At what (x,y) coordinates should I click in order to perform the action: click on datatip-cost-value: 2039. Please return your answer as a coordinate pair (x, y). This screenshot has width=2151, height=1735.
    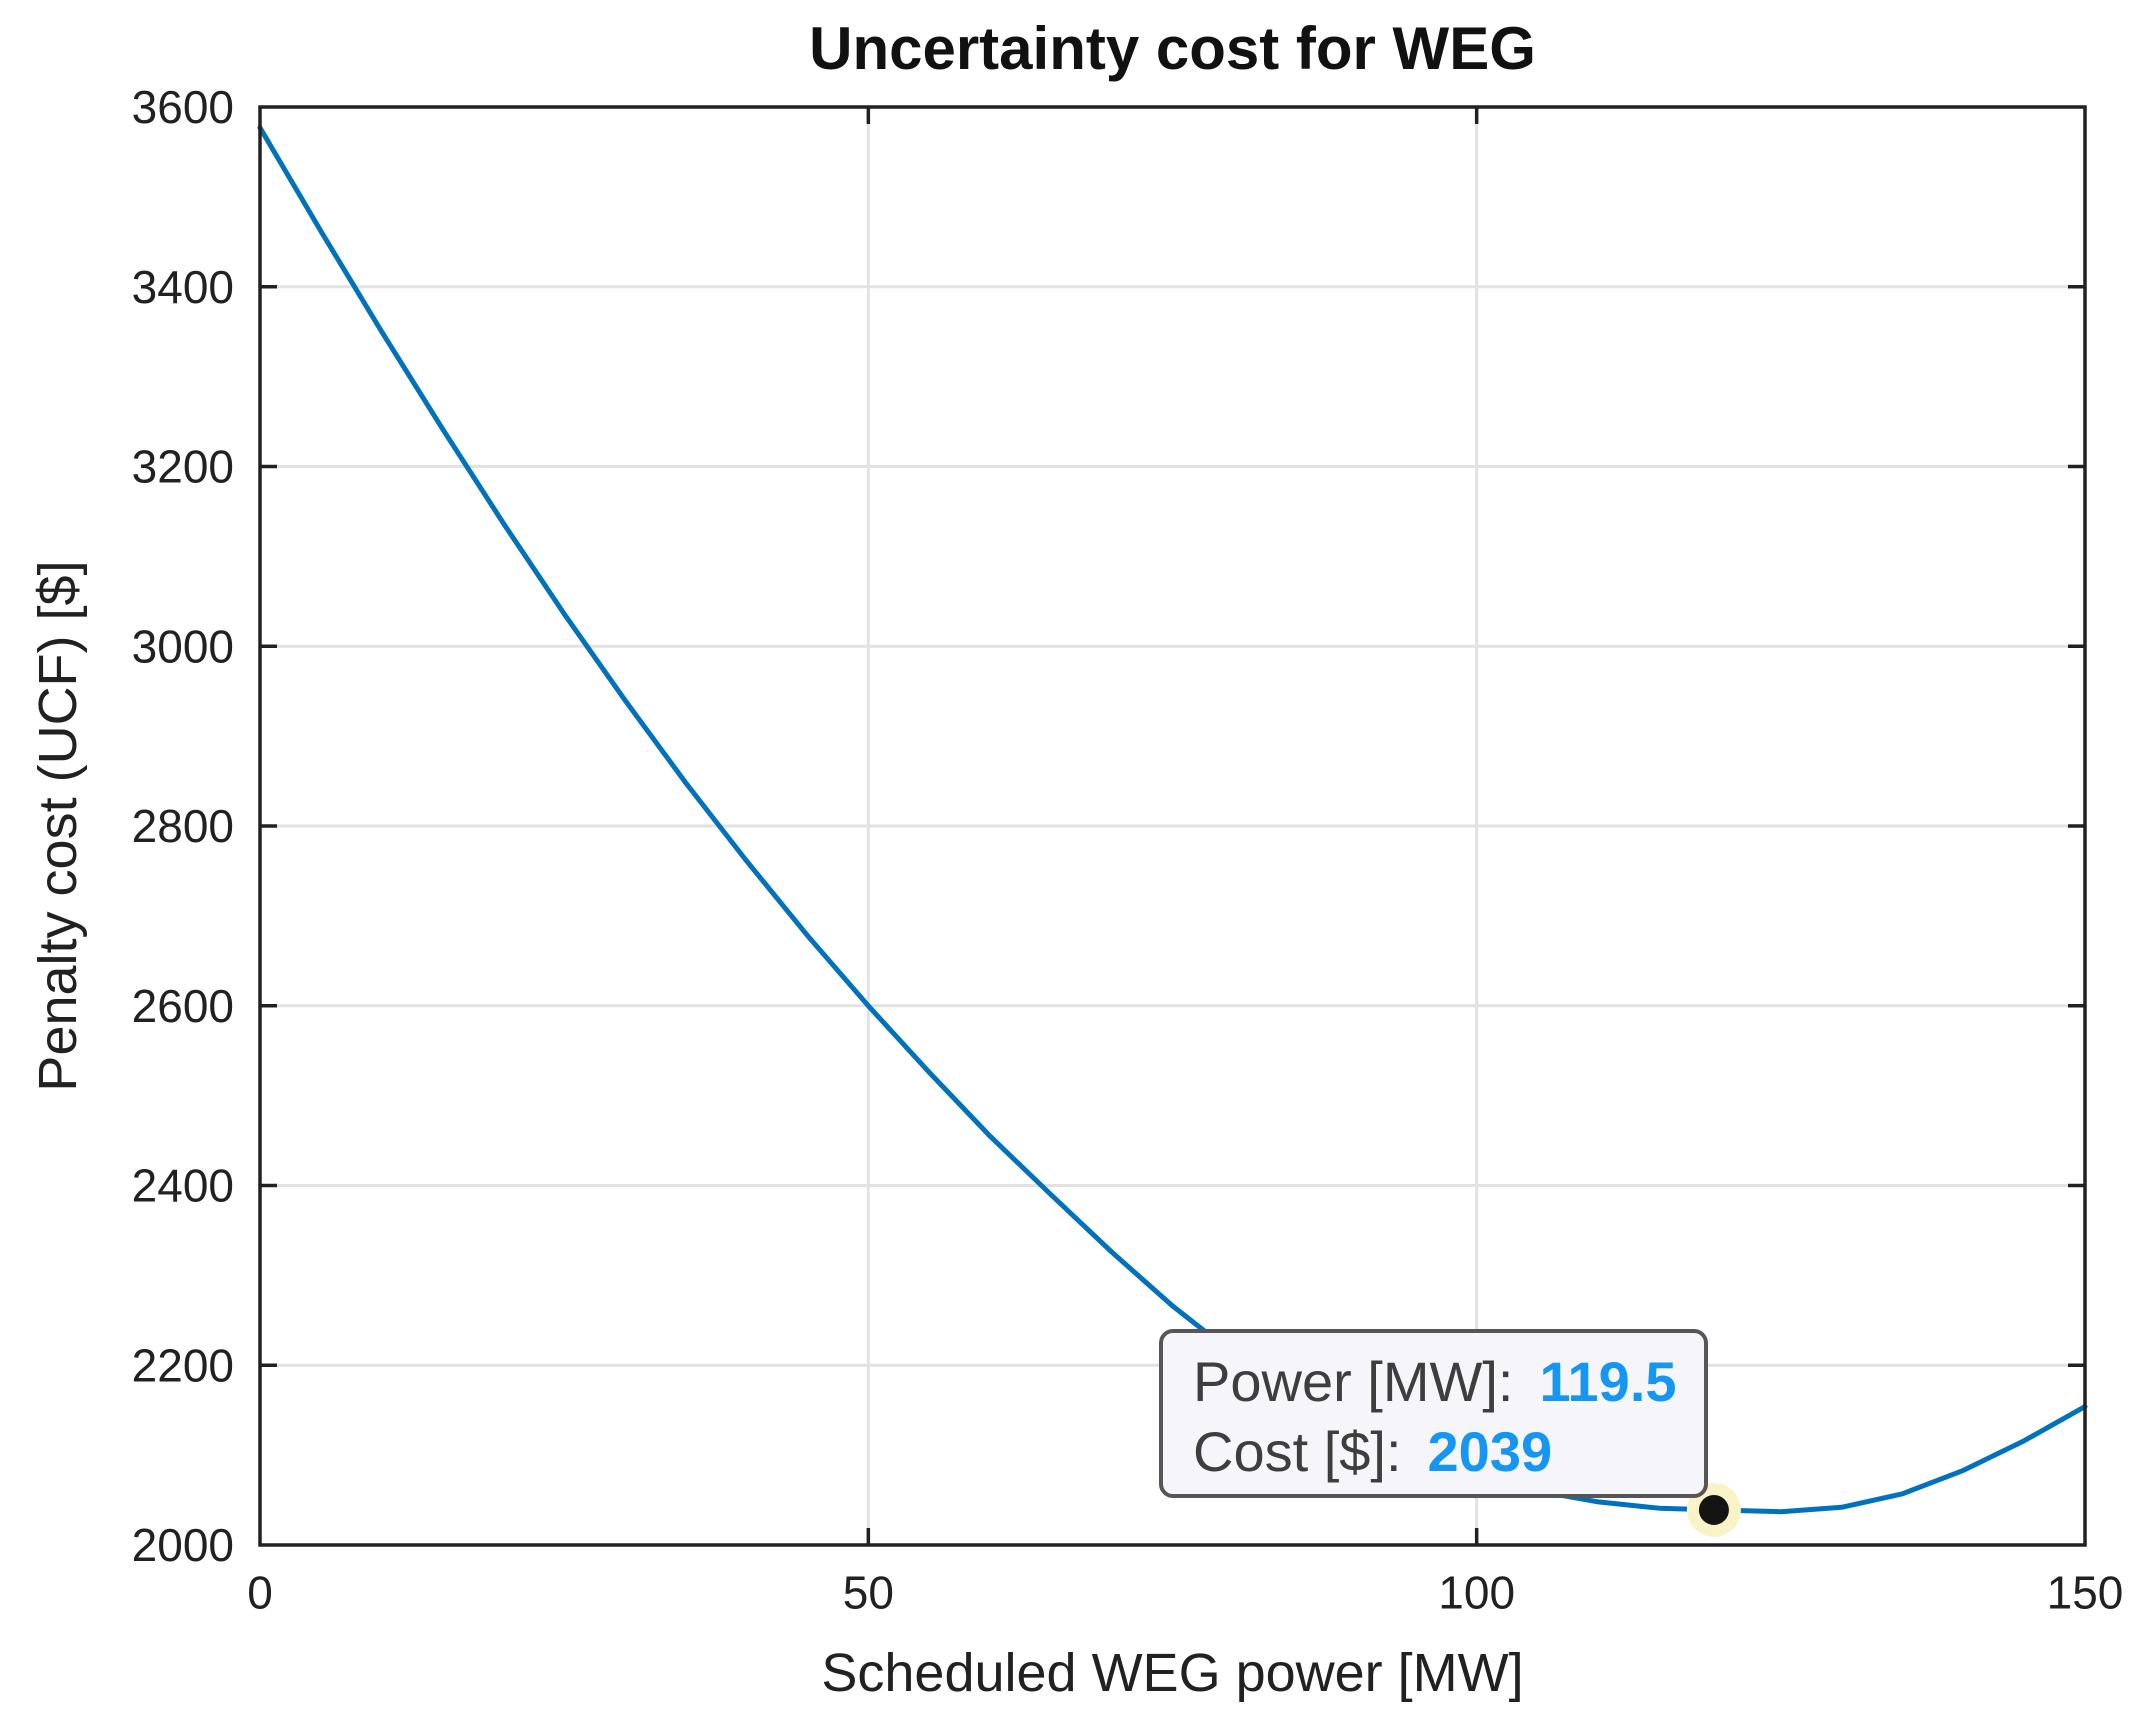
    Looking at the image, I should click on (1490, 1451).